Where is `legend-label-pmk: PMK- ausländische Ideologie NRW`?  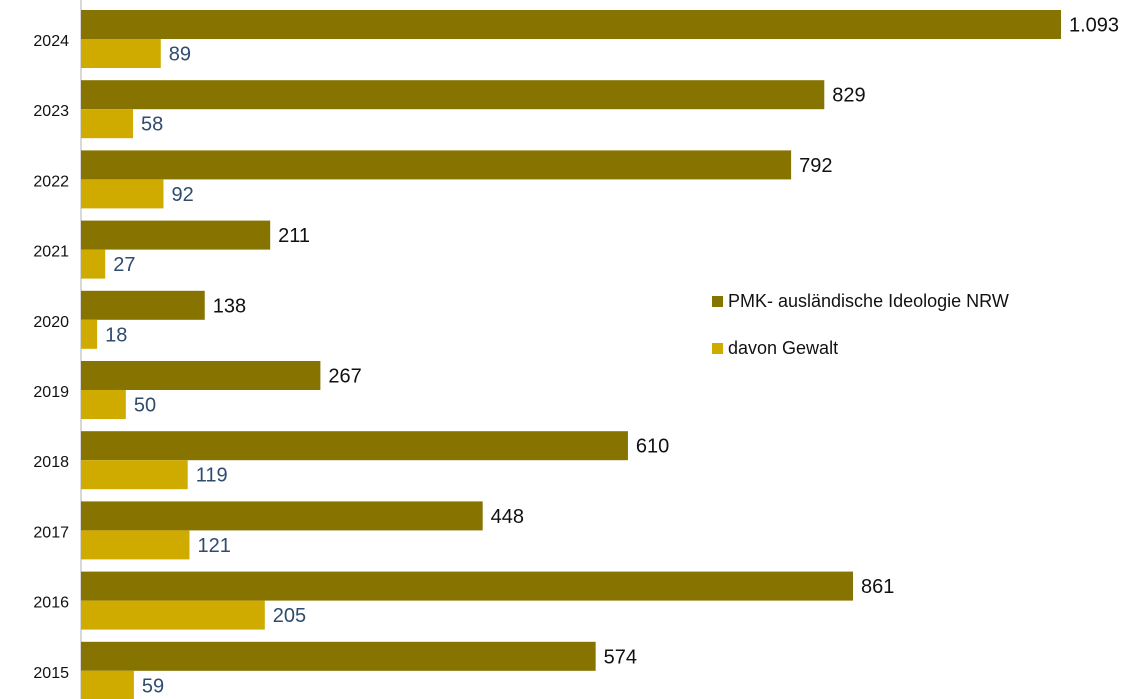 legend-label-pmk: PMK- ausländische Ideologie NRW is located at coordinates (868, 300).